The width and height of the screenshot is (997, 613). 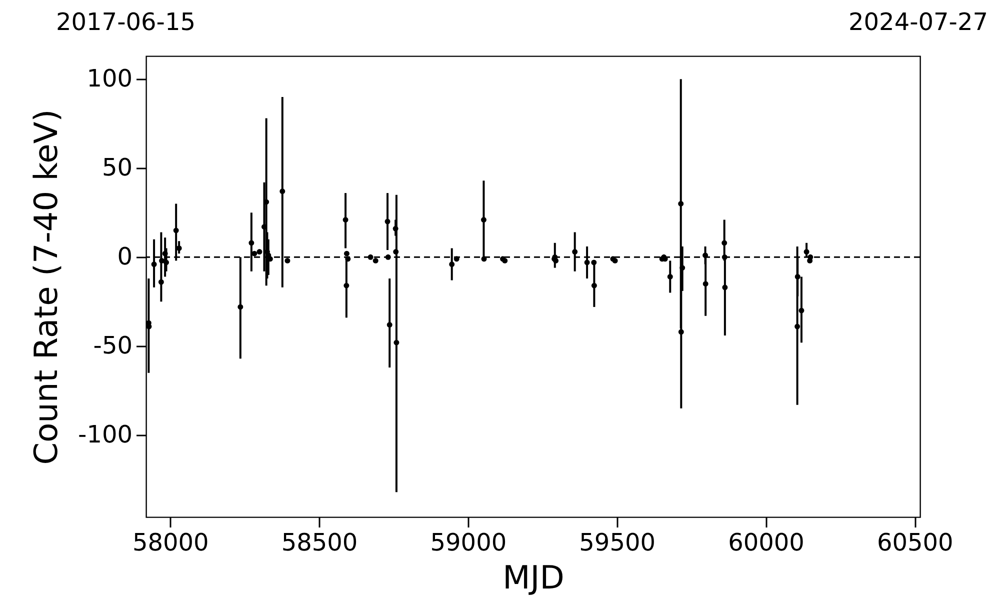 What do you see at coordinates (46, 287) in the screenshot?
I see `y-axis-title: Count Rate (7-40 keV)` at bounding box center [46, 287].